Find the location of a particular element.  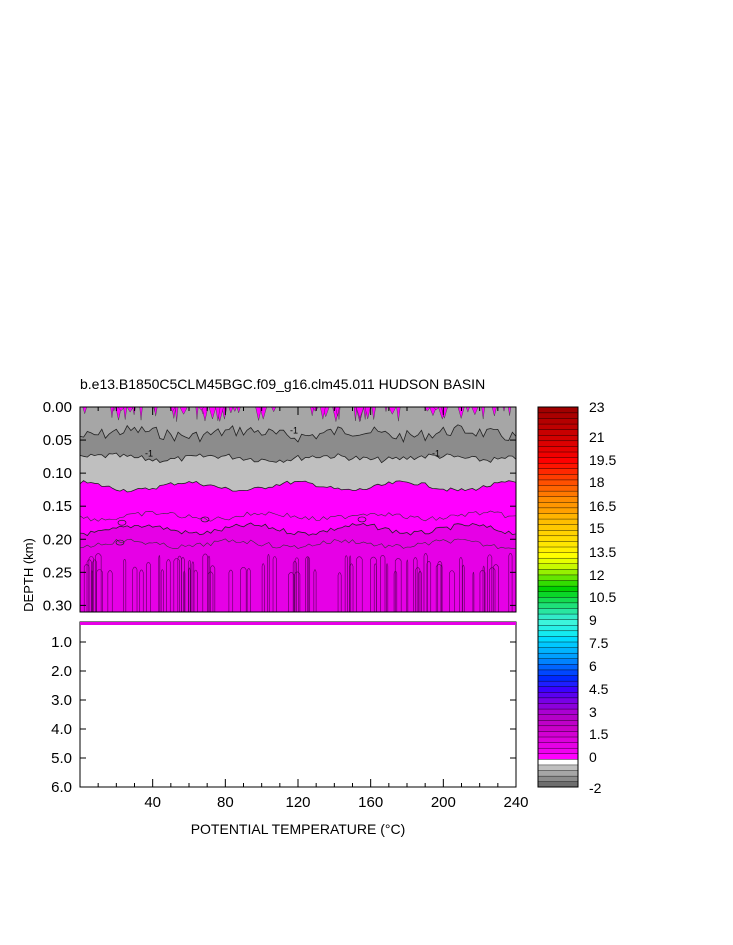

y-axis-upper: 0.00 0.05 0.10 0.15 0.20 0.25 0.30 is located at coordinates (279, 506).